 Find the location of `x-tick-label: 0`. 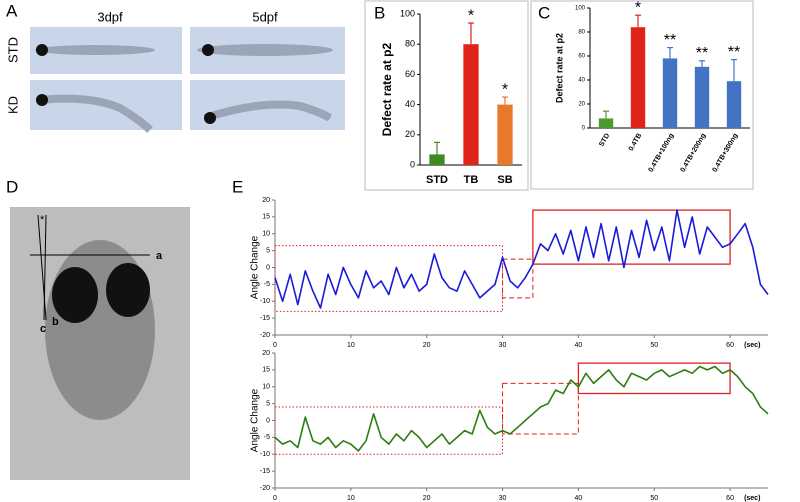

x-tick-label: 0 is located at coordinates (275, 498).